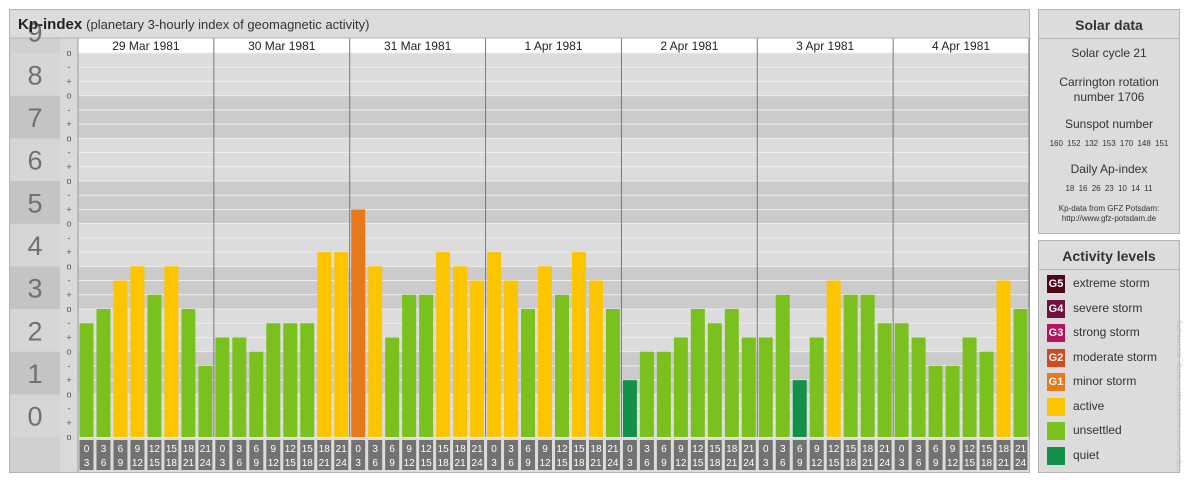  What do you see at coordinates (825, 46) in the screenshot?
I see `day-label: 3 Apr 1981` at bounding box center [825, 46].